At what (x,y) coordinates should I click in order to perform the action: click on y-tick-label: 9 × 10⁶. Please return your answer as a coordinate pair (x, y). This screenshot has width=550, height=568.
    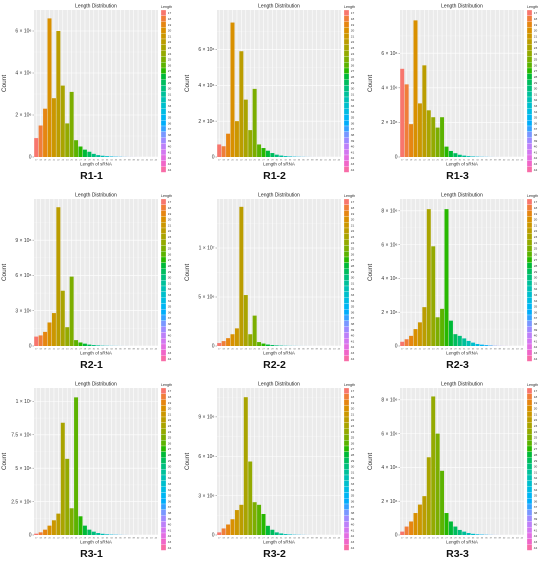
    Looking at the image, I should click on (206, 418).